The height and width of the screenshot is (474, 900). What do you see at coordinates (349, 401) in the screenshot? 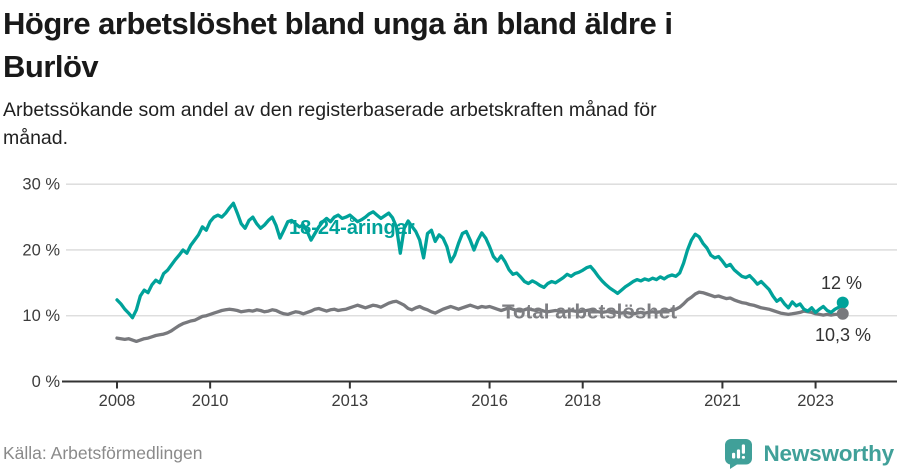
I see `x-tick-label: 2013` at bounding box center [349, 401].